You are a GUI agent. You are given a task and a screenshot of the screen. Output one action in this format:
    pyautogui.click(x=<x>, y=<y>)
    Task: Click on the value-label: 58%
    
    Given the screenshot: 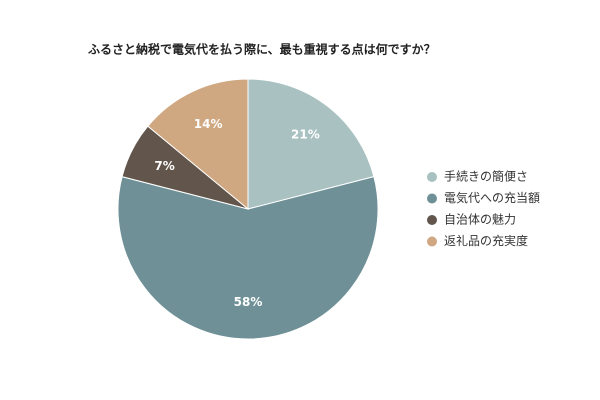 What is the action you would take?
    pyautogui.click(x=248, y=302)
    